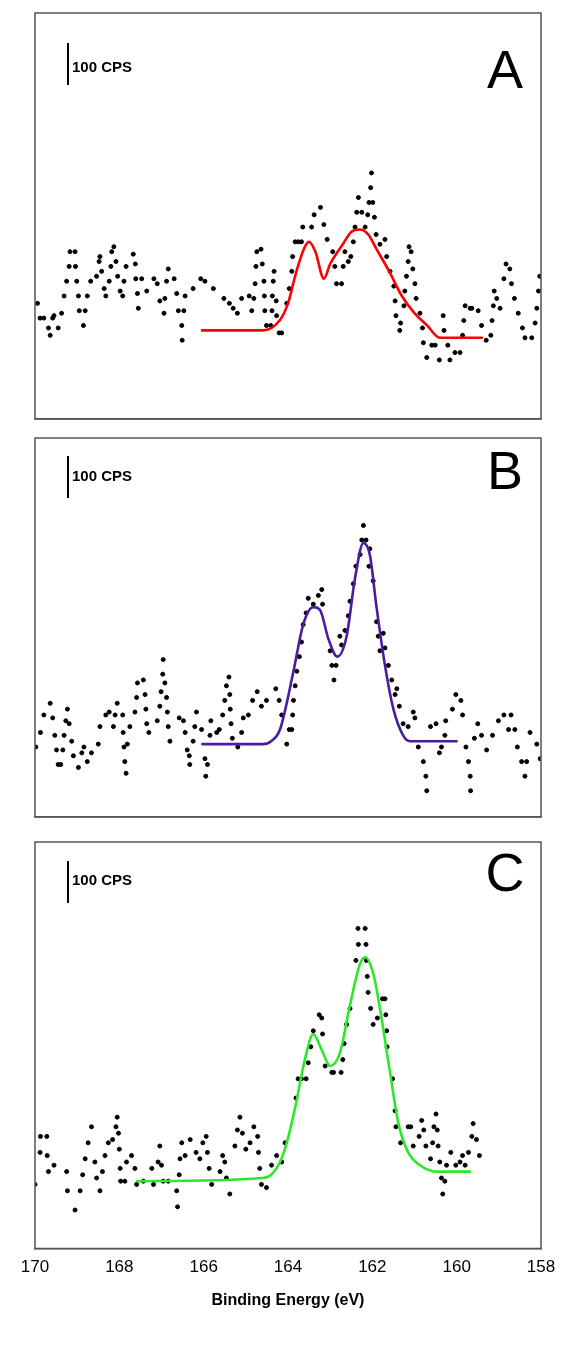 This screenshot has width=568, height=1357. What do you see at coordinates (505, 469) in the screenshot?
I see `chart-title: B` at bounding box center [505, 469].